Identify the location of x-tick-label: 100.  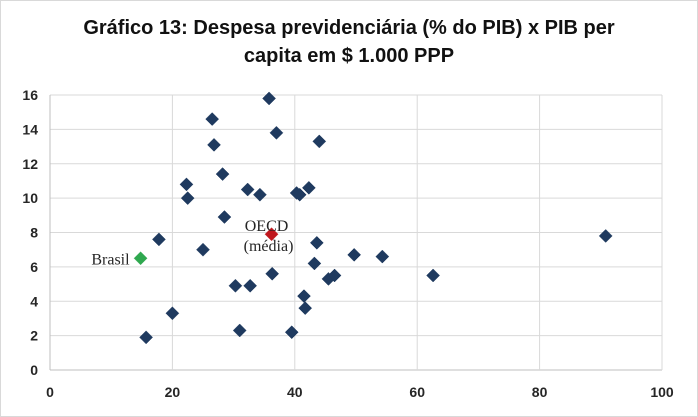
(662, 392).